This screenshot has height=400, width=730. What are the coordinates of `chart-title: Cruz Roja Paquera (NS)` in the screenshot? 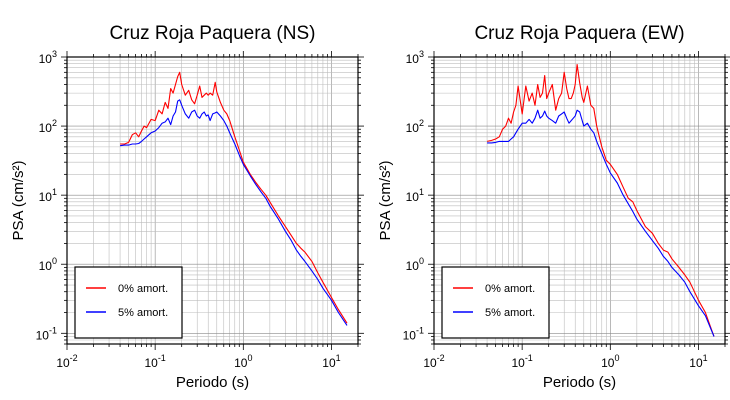 It's located at (213, 33).